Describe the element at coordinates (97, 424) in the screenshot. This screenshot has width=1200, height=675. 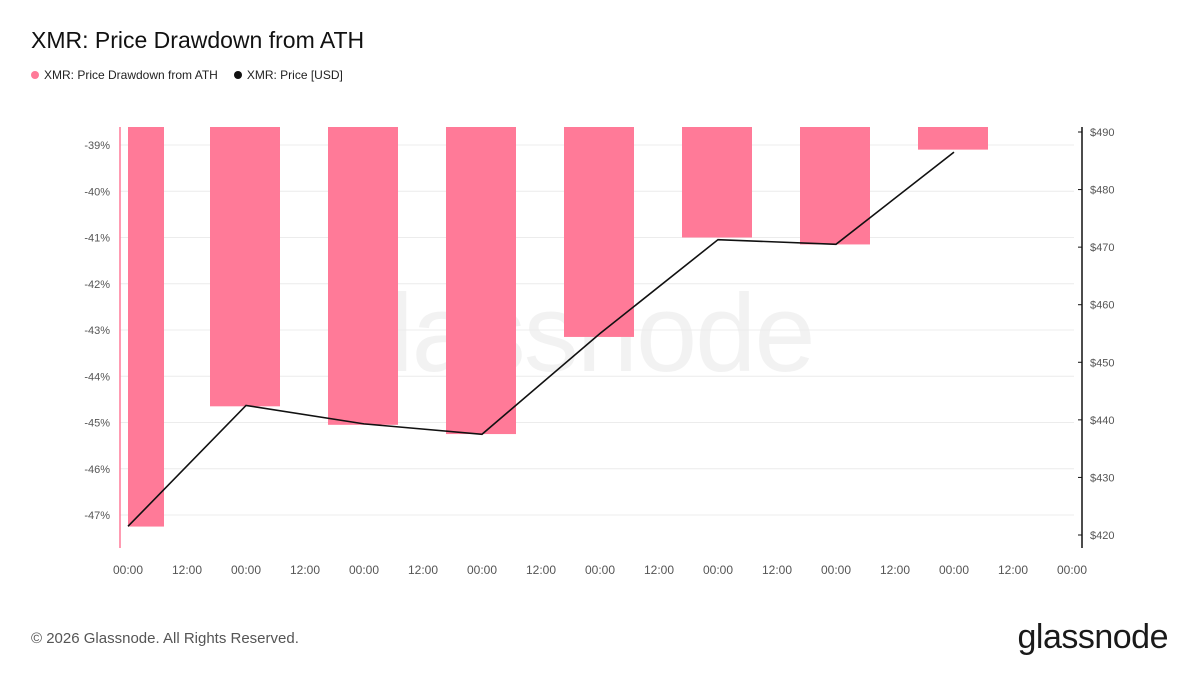
I see `y-left-tick-label: -45%` at that location.